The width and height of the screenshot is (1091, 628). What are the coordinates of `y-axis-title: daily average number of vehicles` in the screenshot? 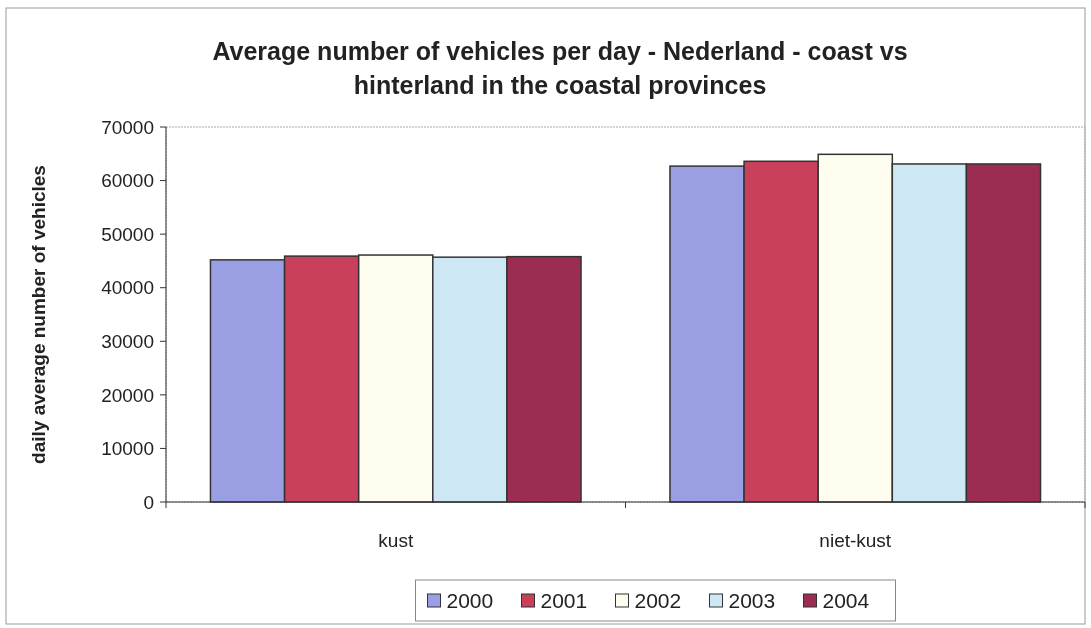 It's located at (38, 314).